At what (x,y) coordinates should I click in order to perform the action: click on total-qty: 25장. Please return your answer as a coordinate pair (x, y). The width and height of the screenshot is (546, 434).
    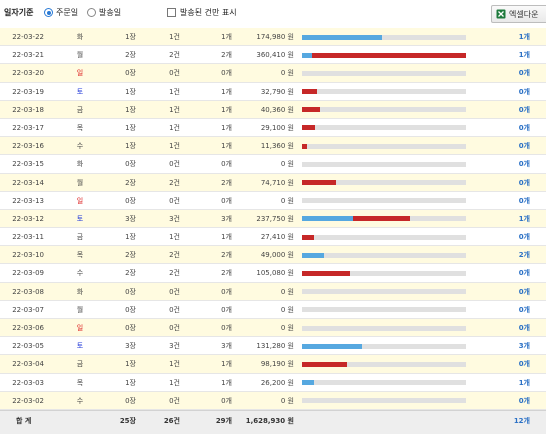
    Looking at the image, I should click on (127, 421).